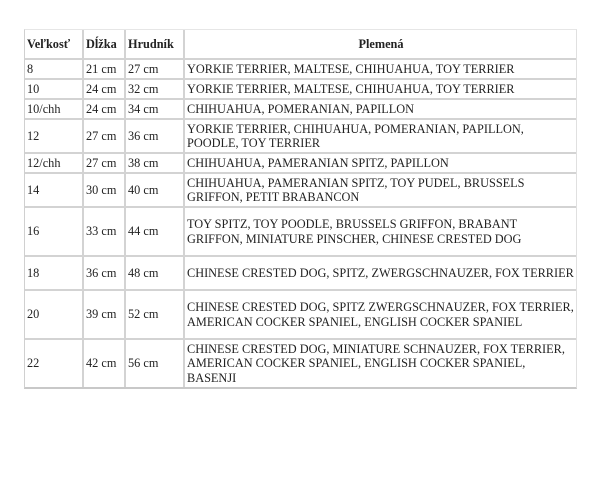 The height and width of the screenshot is (480, 600). What do you see at coordinates (105, 232) in the screenshot?
I see `length-cell: 33 cm` at bounding box center [105, 232].